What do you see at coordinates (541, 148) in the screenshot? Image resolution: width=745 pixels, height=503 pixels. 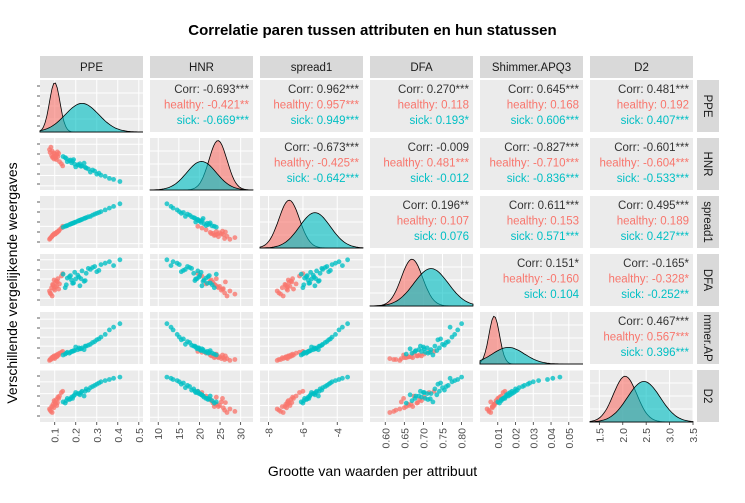 I see `corr-total-label: Corr: -0.827***` at bounding box center [541, 148].